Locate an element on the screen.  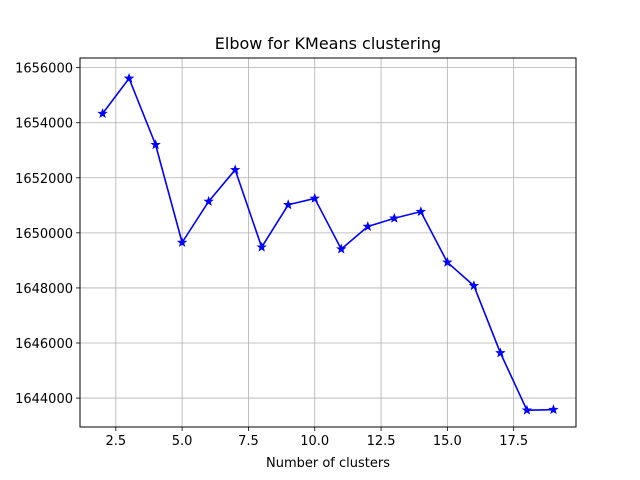
x-tick-label: 12.5 is located at coordinates (381, 441).